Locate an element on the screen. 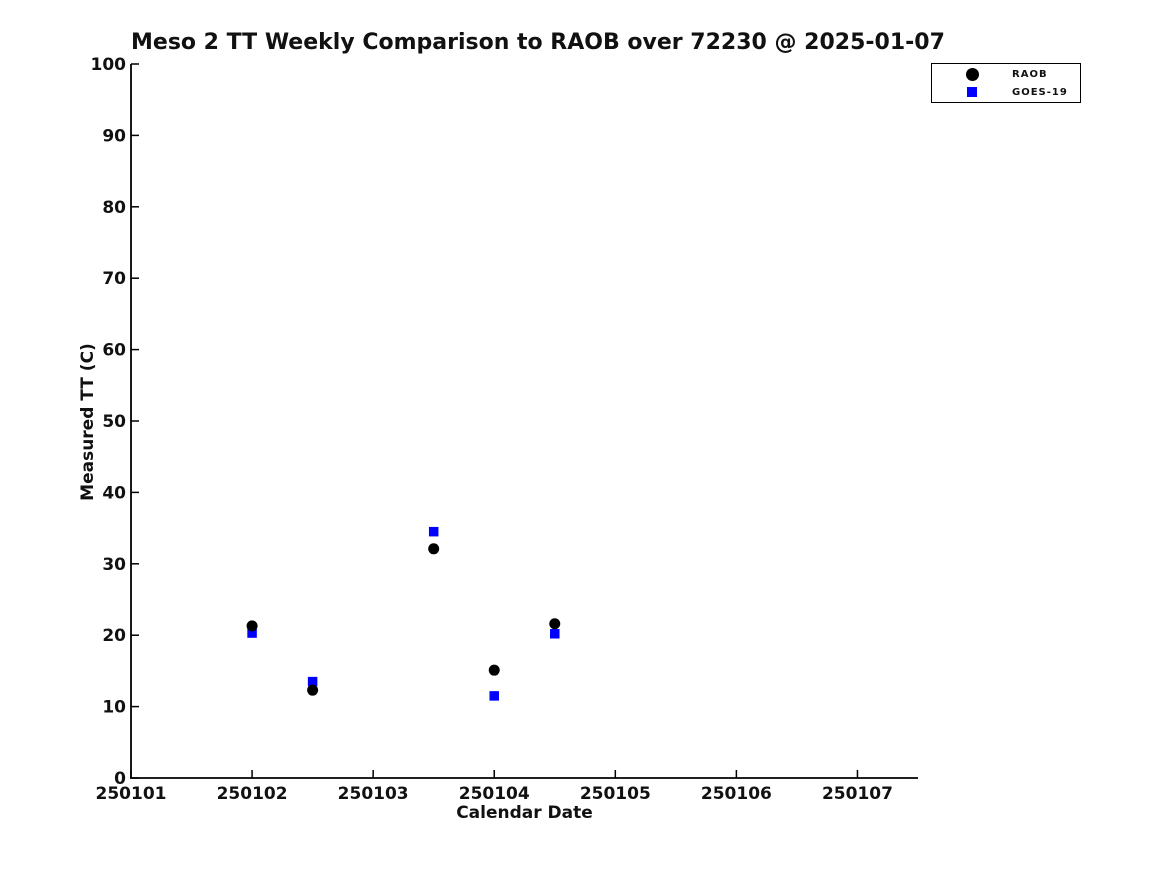 This screenshot has height=875, width=1167. goes19-square-icon is located at coordinates (972, 92).